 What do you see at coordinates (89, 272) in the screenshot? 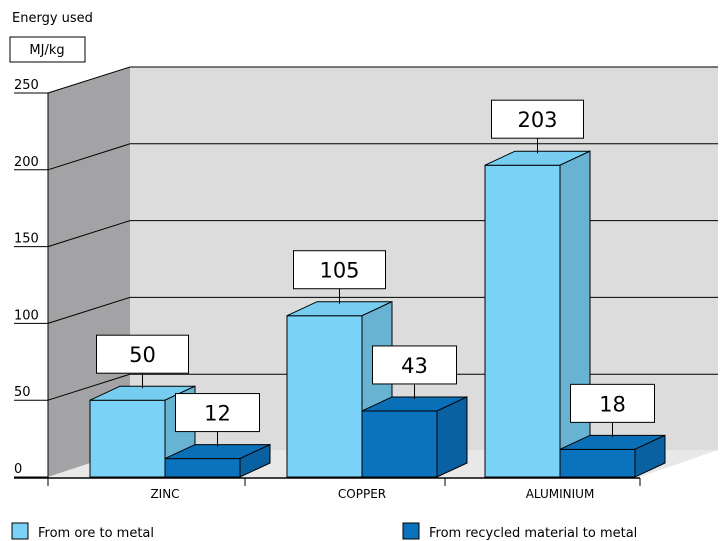
I see `left-wall` at bounding box center [89, 272].